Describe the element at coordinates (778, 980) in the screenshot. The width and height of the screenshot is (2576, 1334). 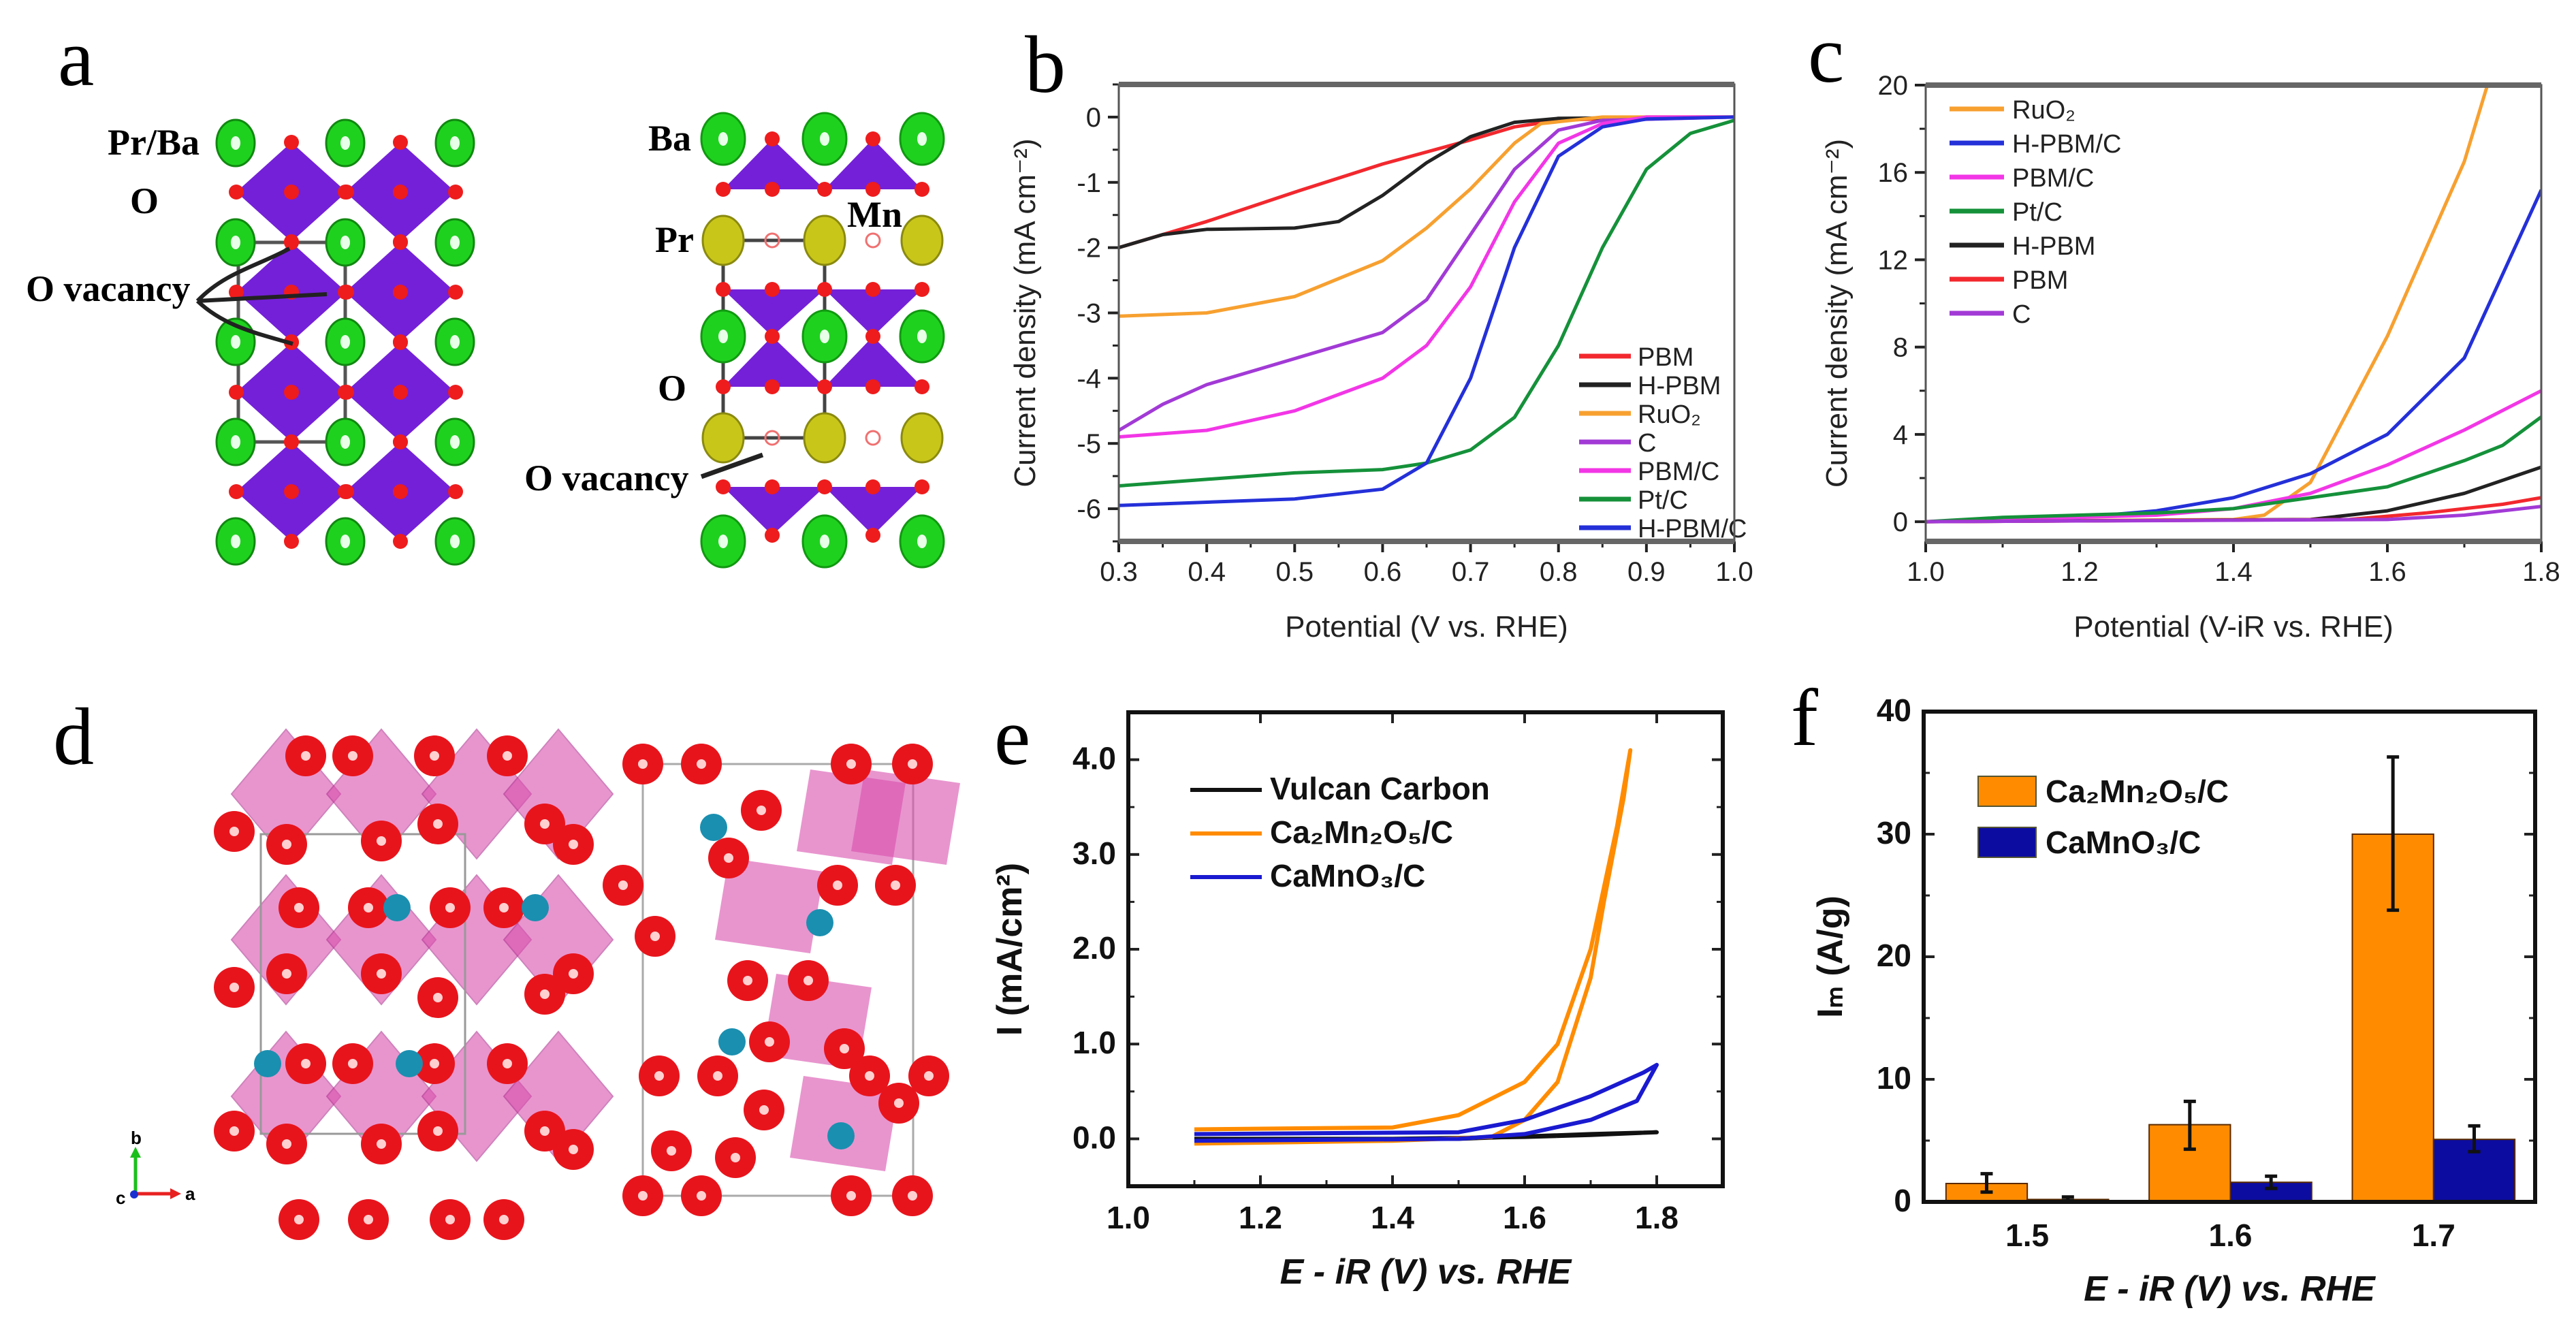
I see `unit-cell` at that location.